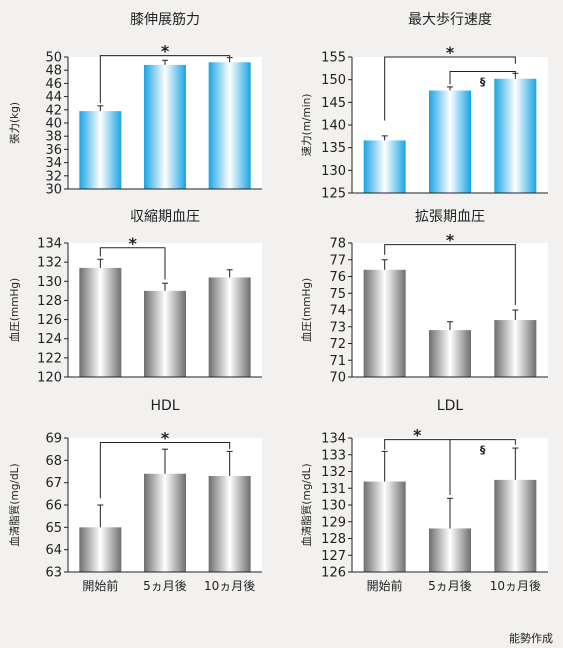  What do you see at coordinates (165, 19) in the screenshot?
I see `chart-title: 膝伸展筋力` at bounding box center [165, 19].